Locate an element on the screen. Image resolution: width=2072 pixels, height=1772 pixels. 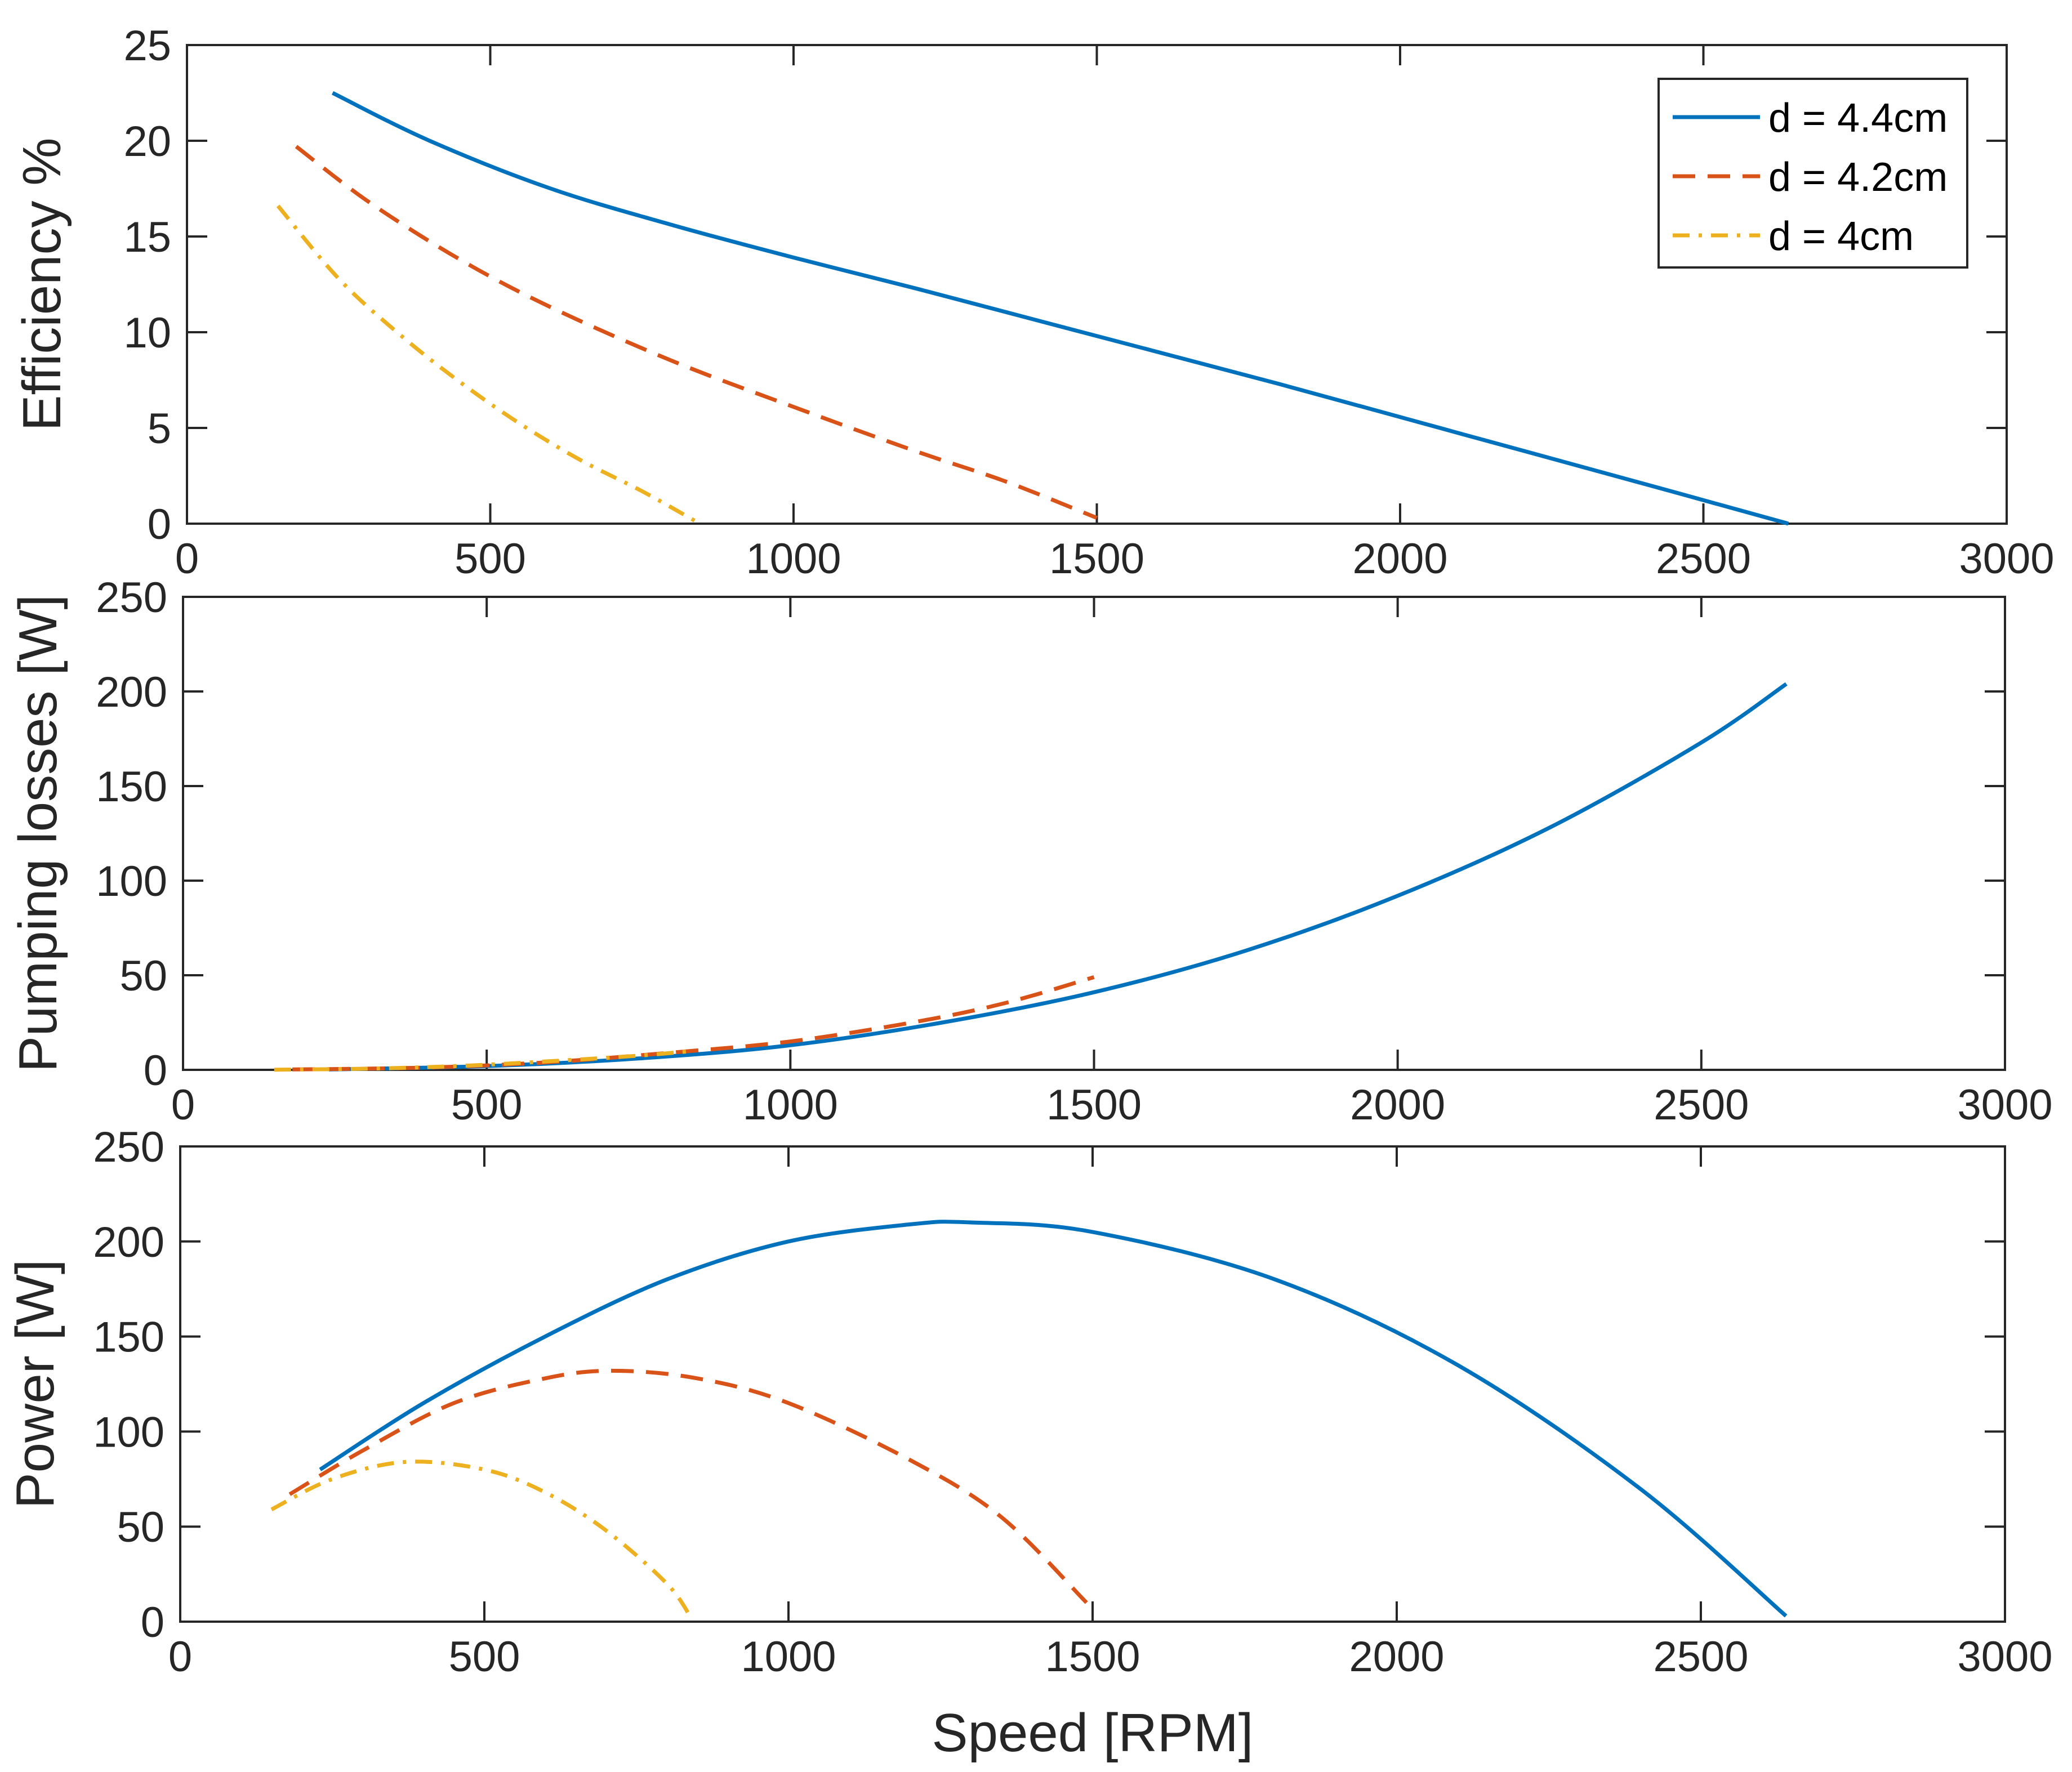
legend: d = 4.4cm d = 4.2cm d = 4cm is located at coordinates (1812, 173).